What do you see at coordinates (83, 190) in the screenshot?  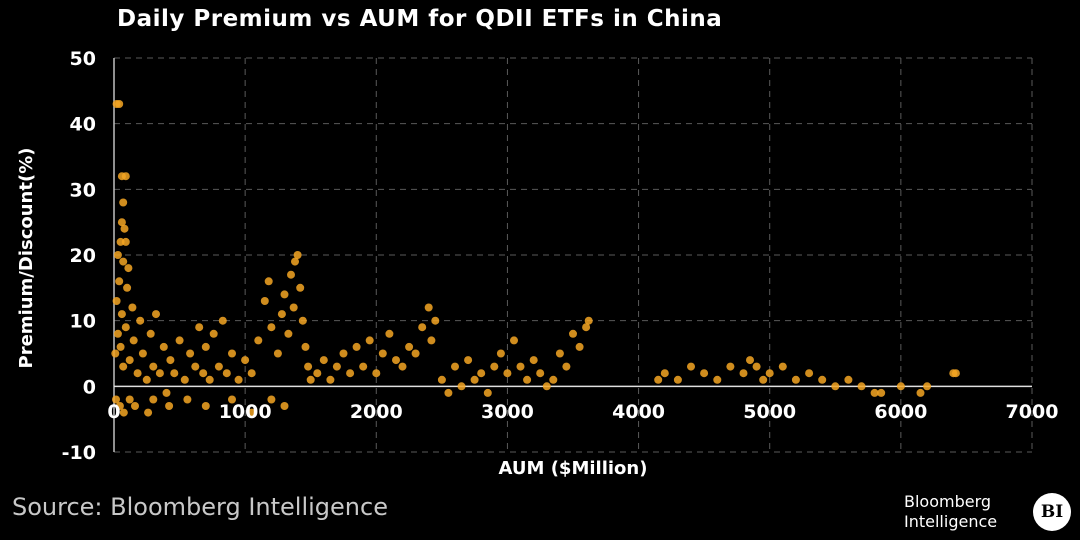 I see `y-tick-label: 30` at bounding box center [83, 190].